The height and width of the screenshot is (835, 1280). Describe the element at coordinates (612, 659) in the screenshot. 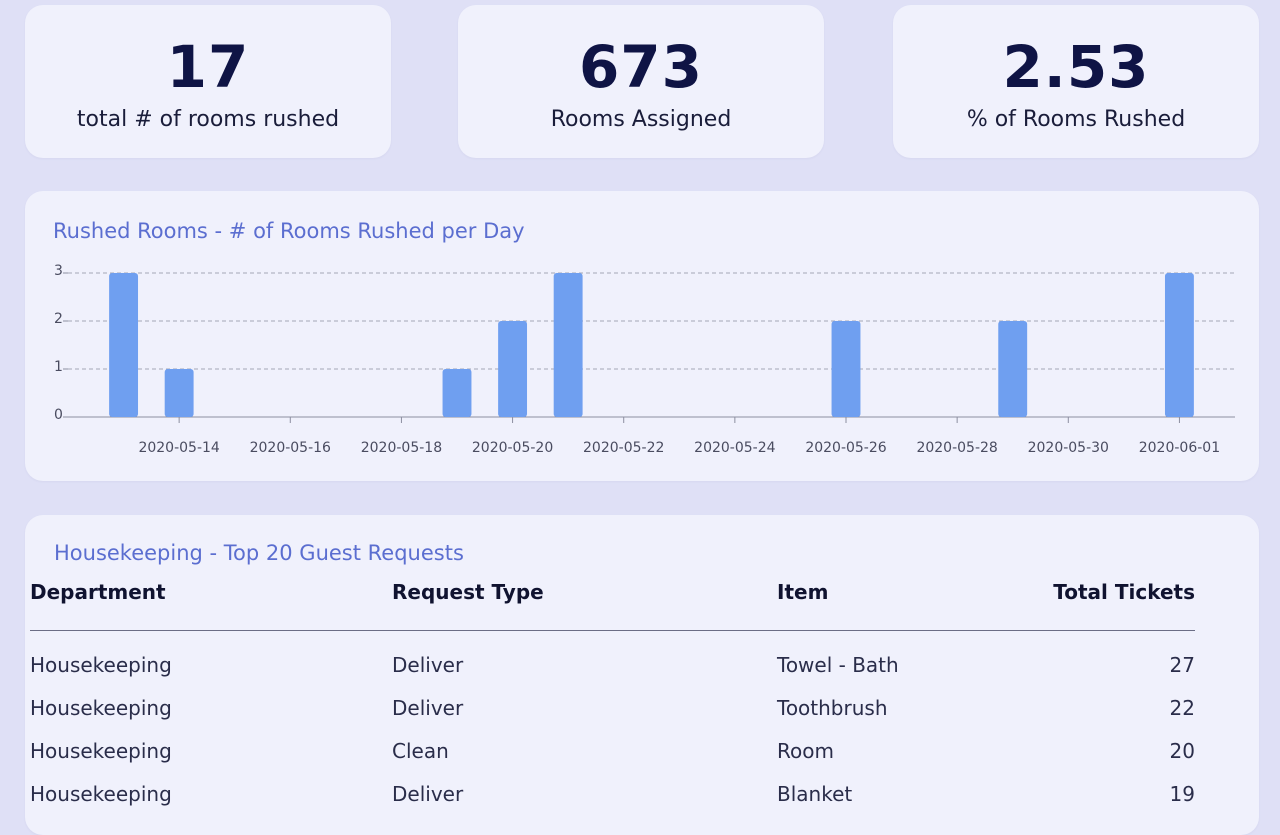

I see `table-row: Housekeeping Deliver Towel - Bath 27` at that location.